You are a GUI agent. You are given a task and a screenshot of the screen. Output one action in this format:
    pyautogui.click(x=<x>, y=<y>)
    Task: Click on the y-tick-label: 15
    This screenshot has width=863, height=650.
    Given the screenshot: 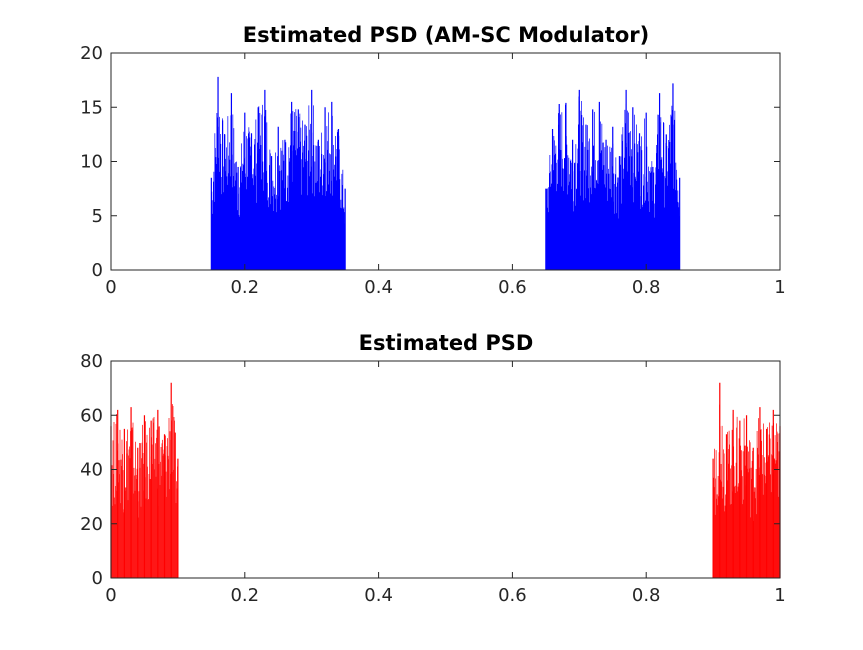 What is the action you would take?
    pyautogui.click(x=91, y=107)
    